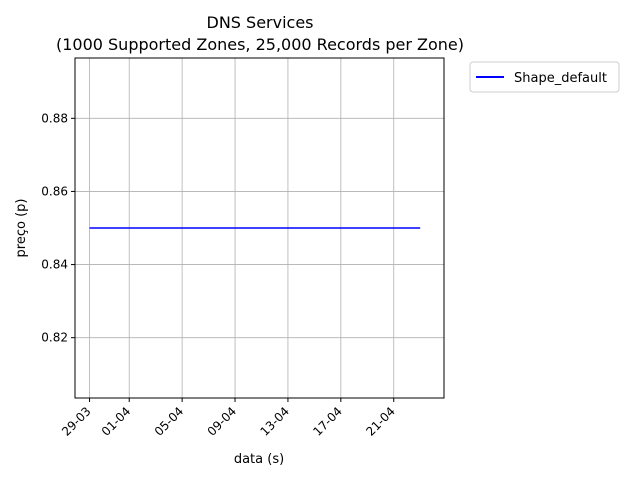 The width and height of the screenshot is (640, 480). What do you see at coordinates (54, 191) in the screenshot?
I see `y-tick-label: 0.86` at bounding box center [54, 191].